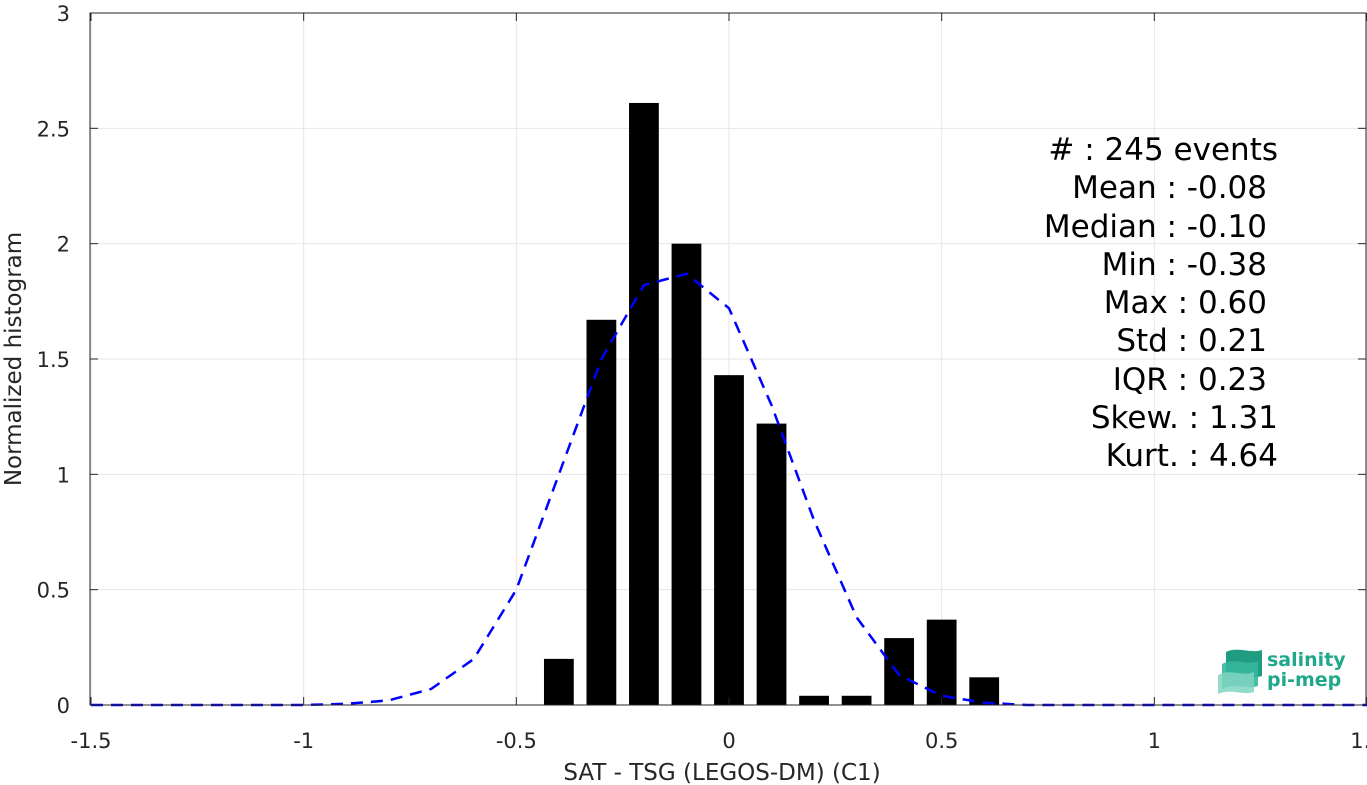 This screenshot has height=785, width=1367. I want to click on y-tick-label: 3, so click(63, 14).